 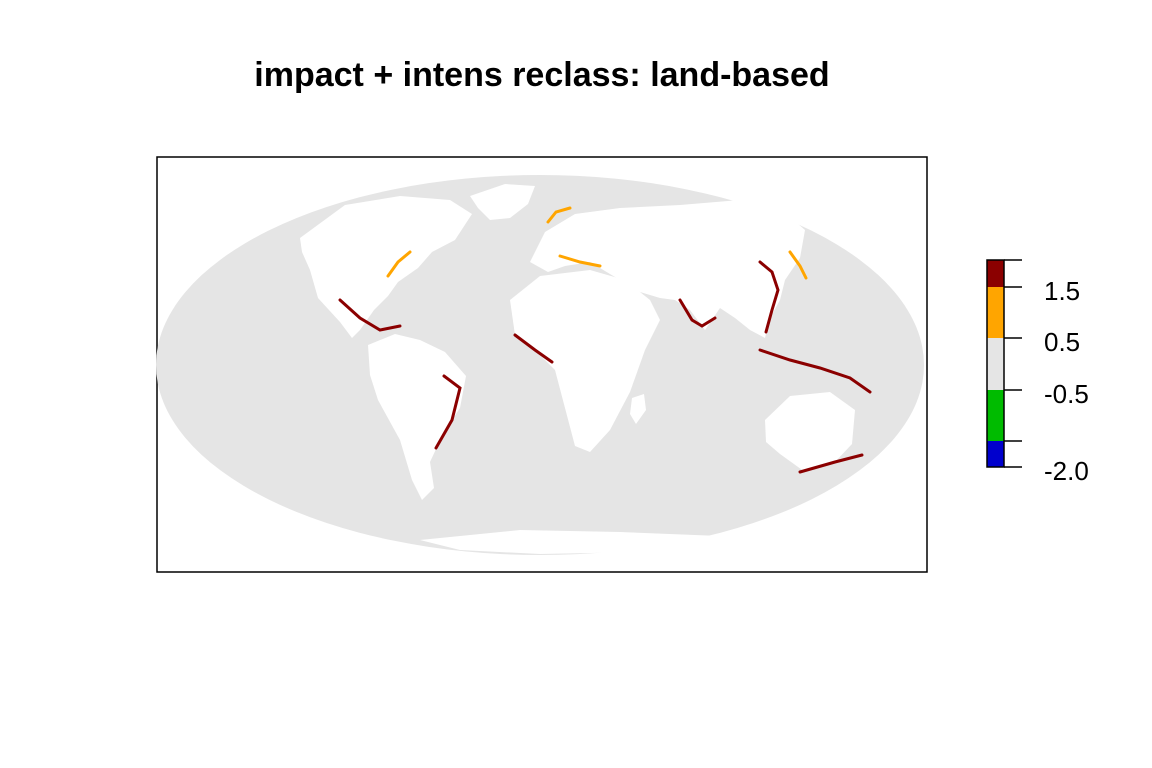 I want to click on legend-tick-label: -2.0, so click(x=1066, y=471).